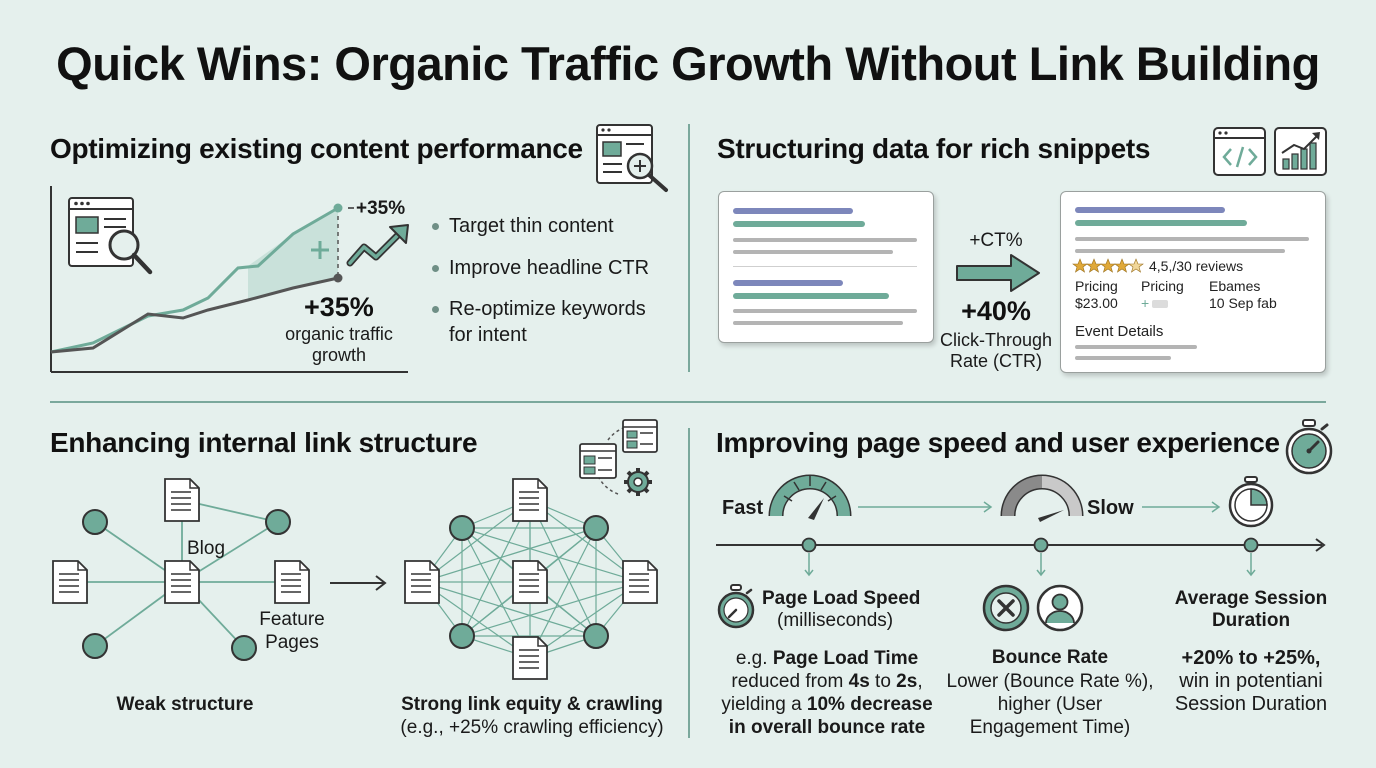  What do you see at coordinates (488, 335) in the screenshot?
I see `bullet-item-continuation: for intent` at bounding box center [488, 335].